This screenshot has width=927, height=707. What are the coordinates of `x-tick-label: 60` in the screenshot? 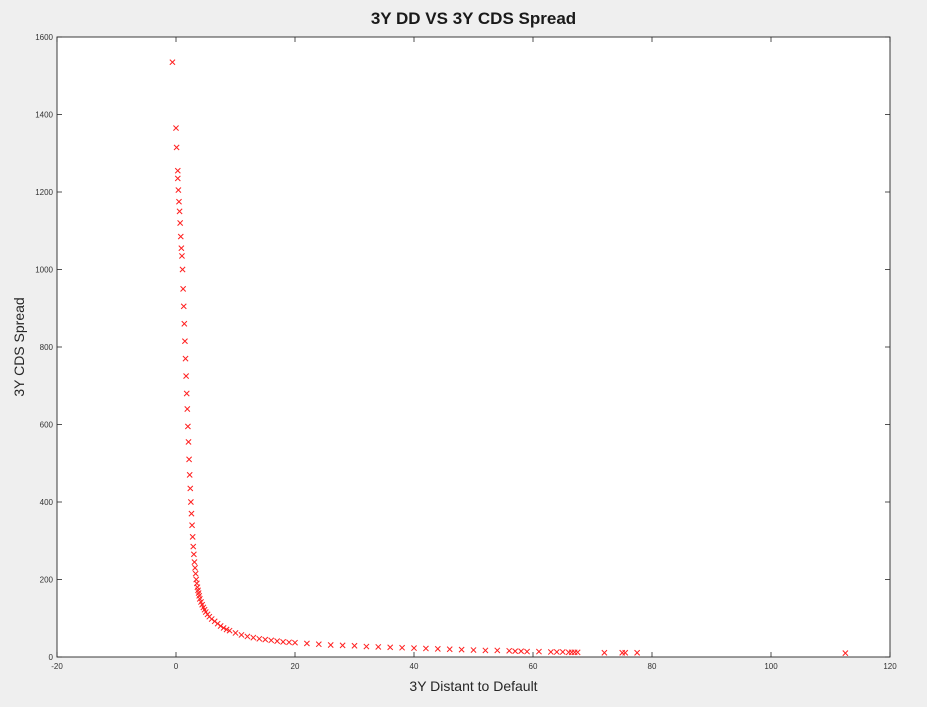 It's located at (533, 666).